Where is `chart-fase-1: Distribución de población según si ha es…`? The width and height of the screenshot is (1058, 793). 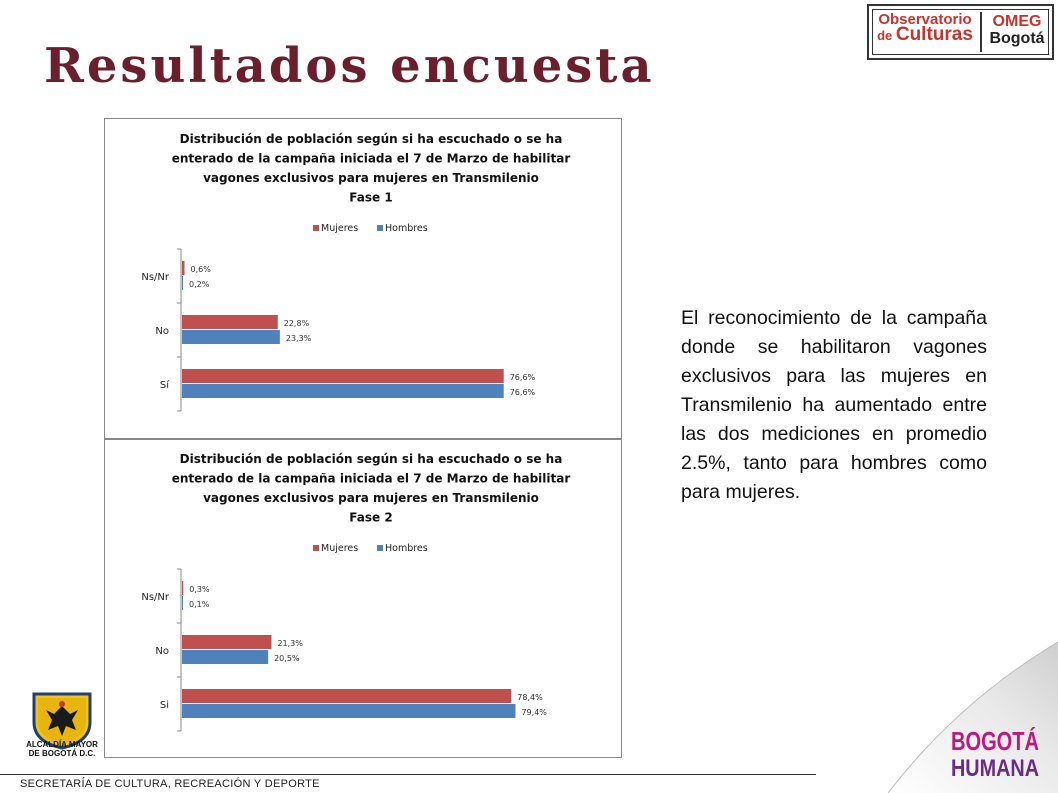 chart-fase-1: Distribución de población según si ha es… is located at coordinates (356, 272).